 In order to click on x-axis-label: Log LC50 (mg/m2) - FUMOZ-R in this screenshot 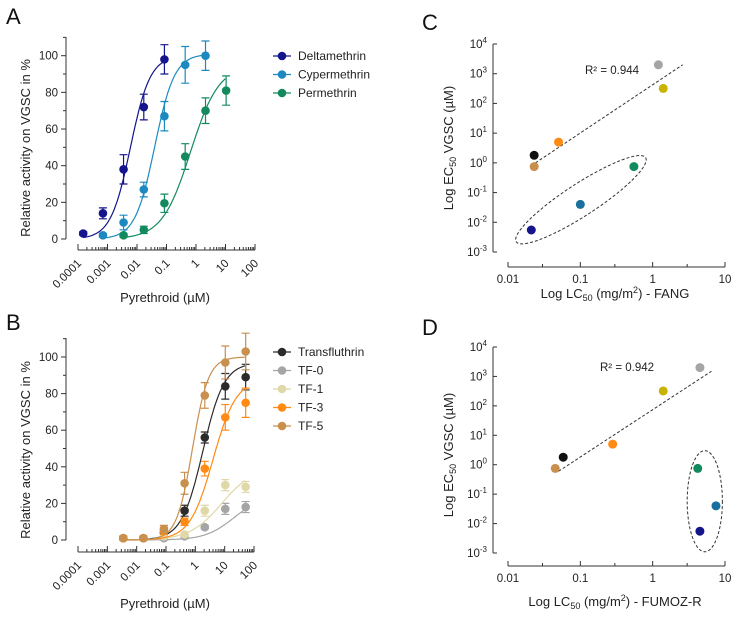, I will do `click(614, 602)`.